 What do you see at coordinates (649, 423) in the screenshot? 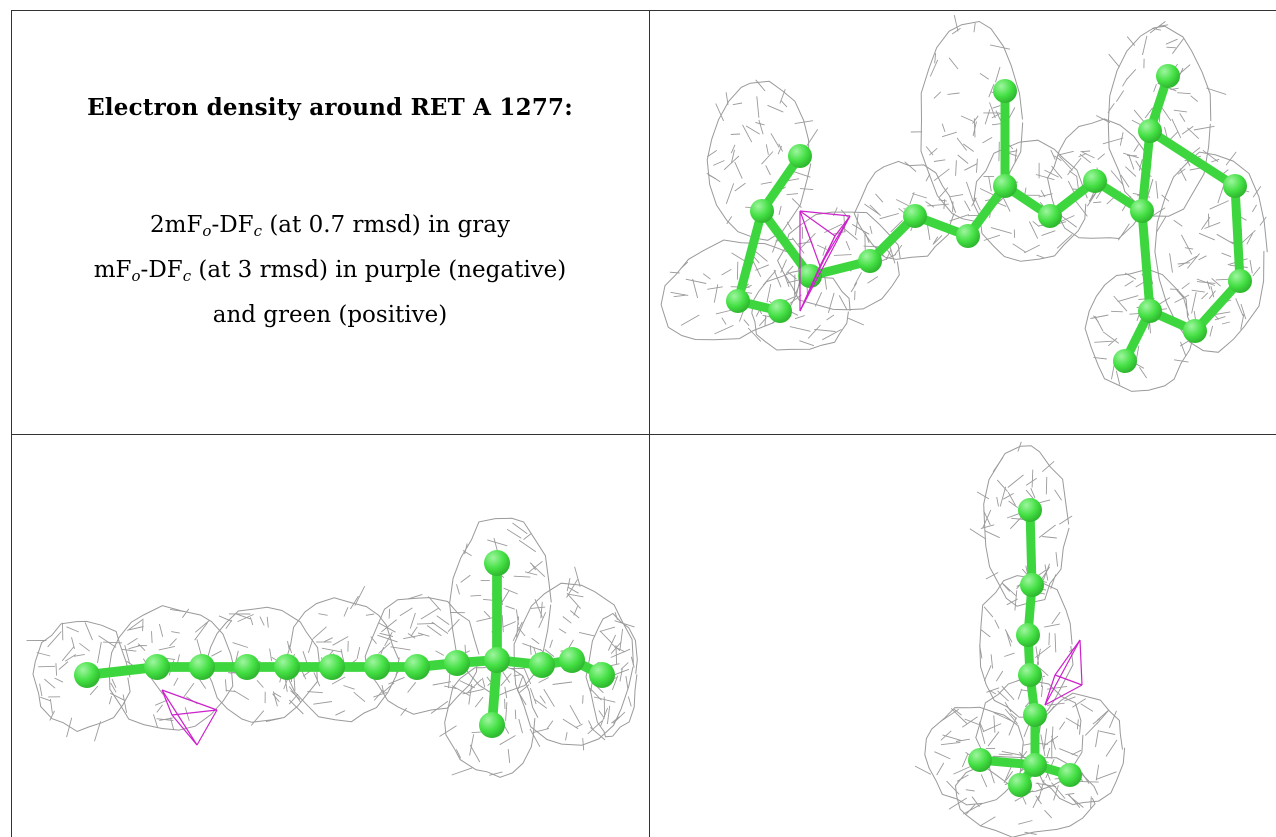
I see `border-middle-vertical` at bounding box center [649, 423].